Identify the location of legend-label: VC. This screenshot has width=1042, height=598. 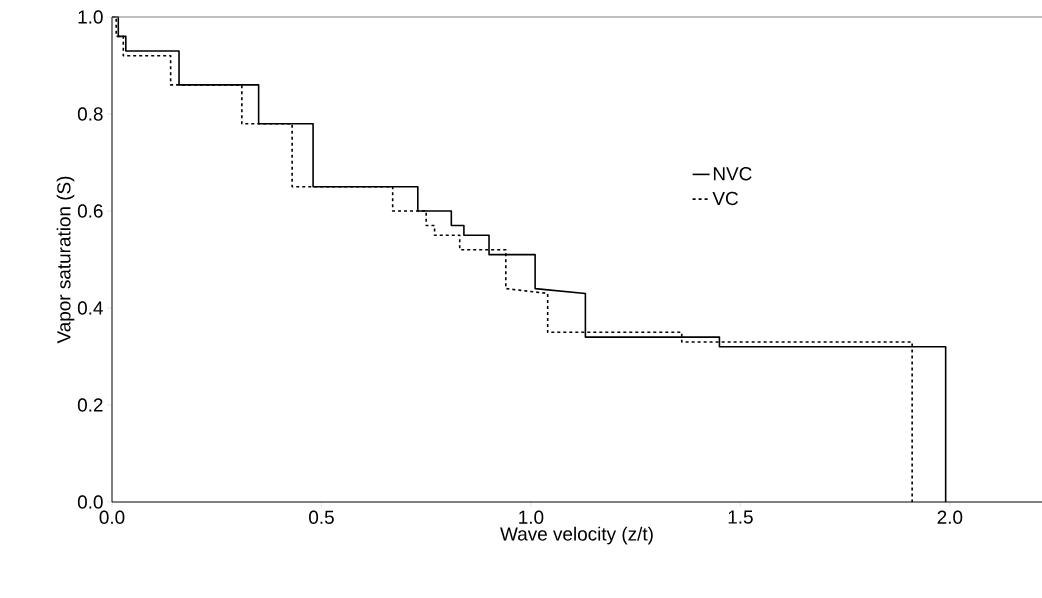
(725, 198).